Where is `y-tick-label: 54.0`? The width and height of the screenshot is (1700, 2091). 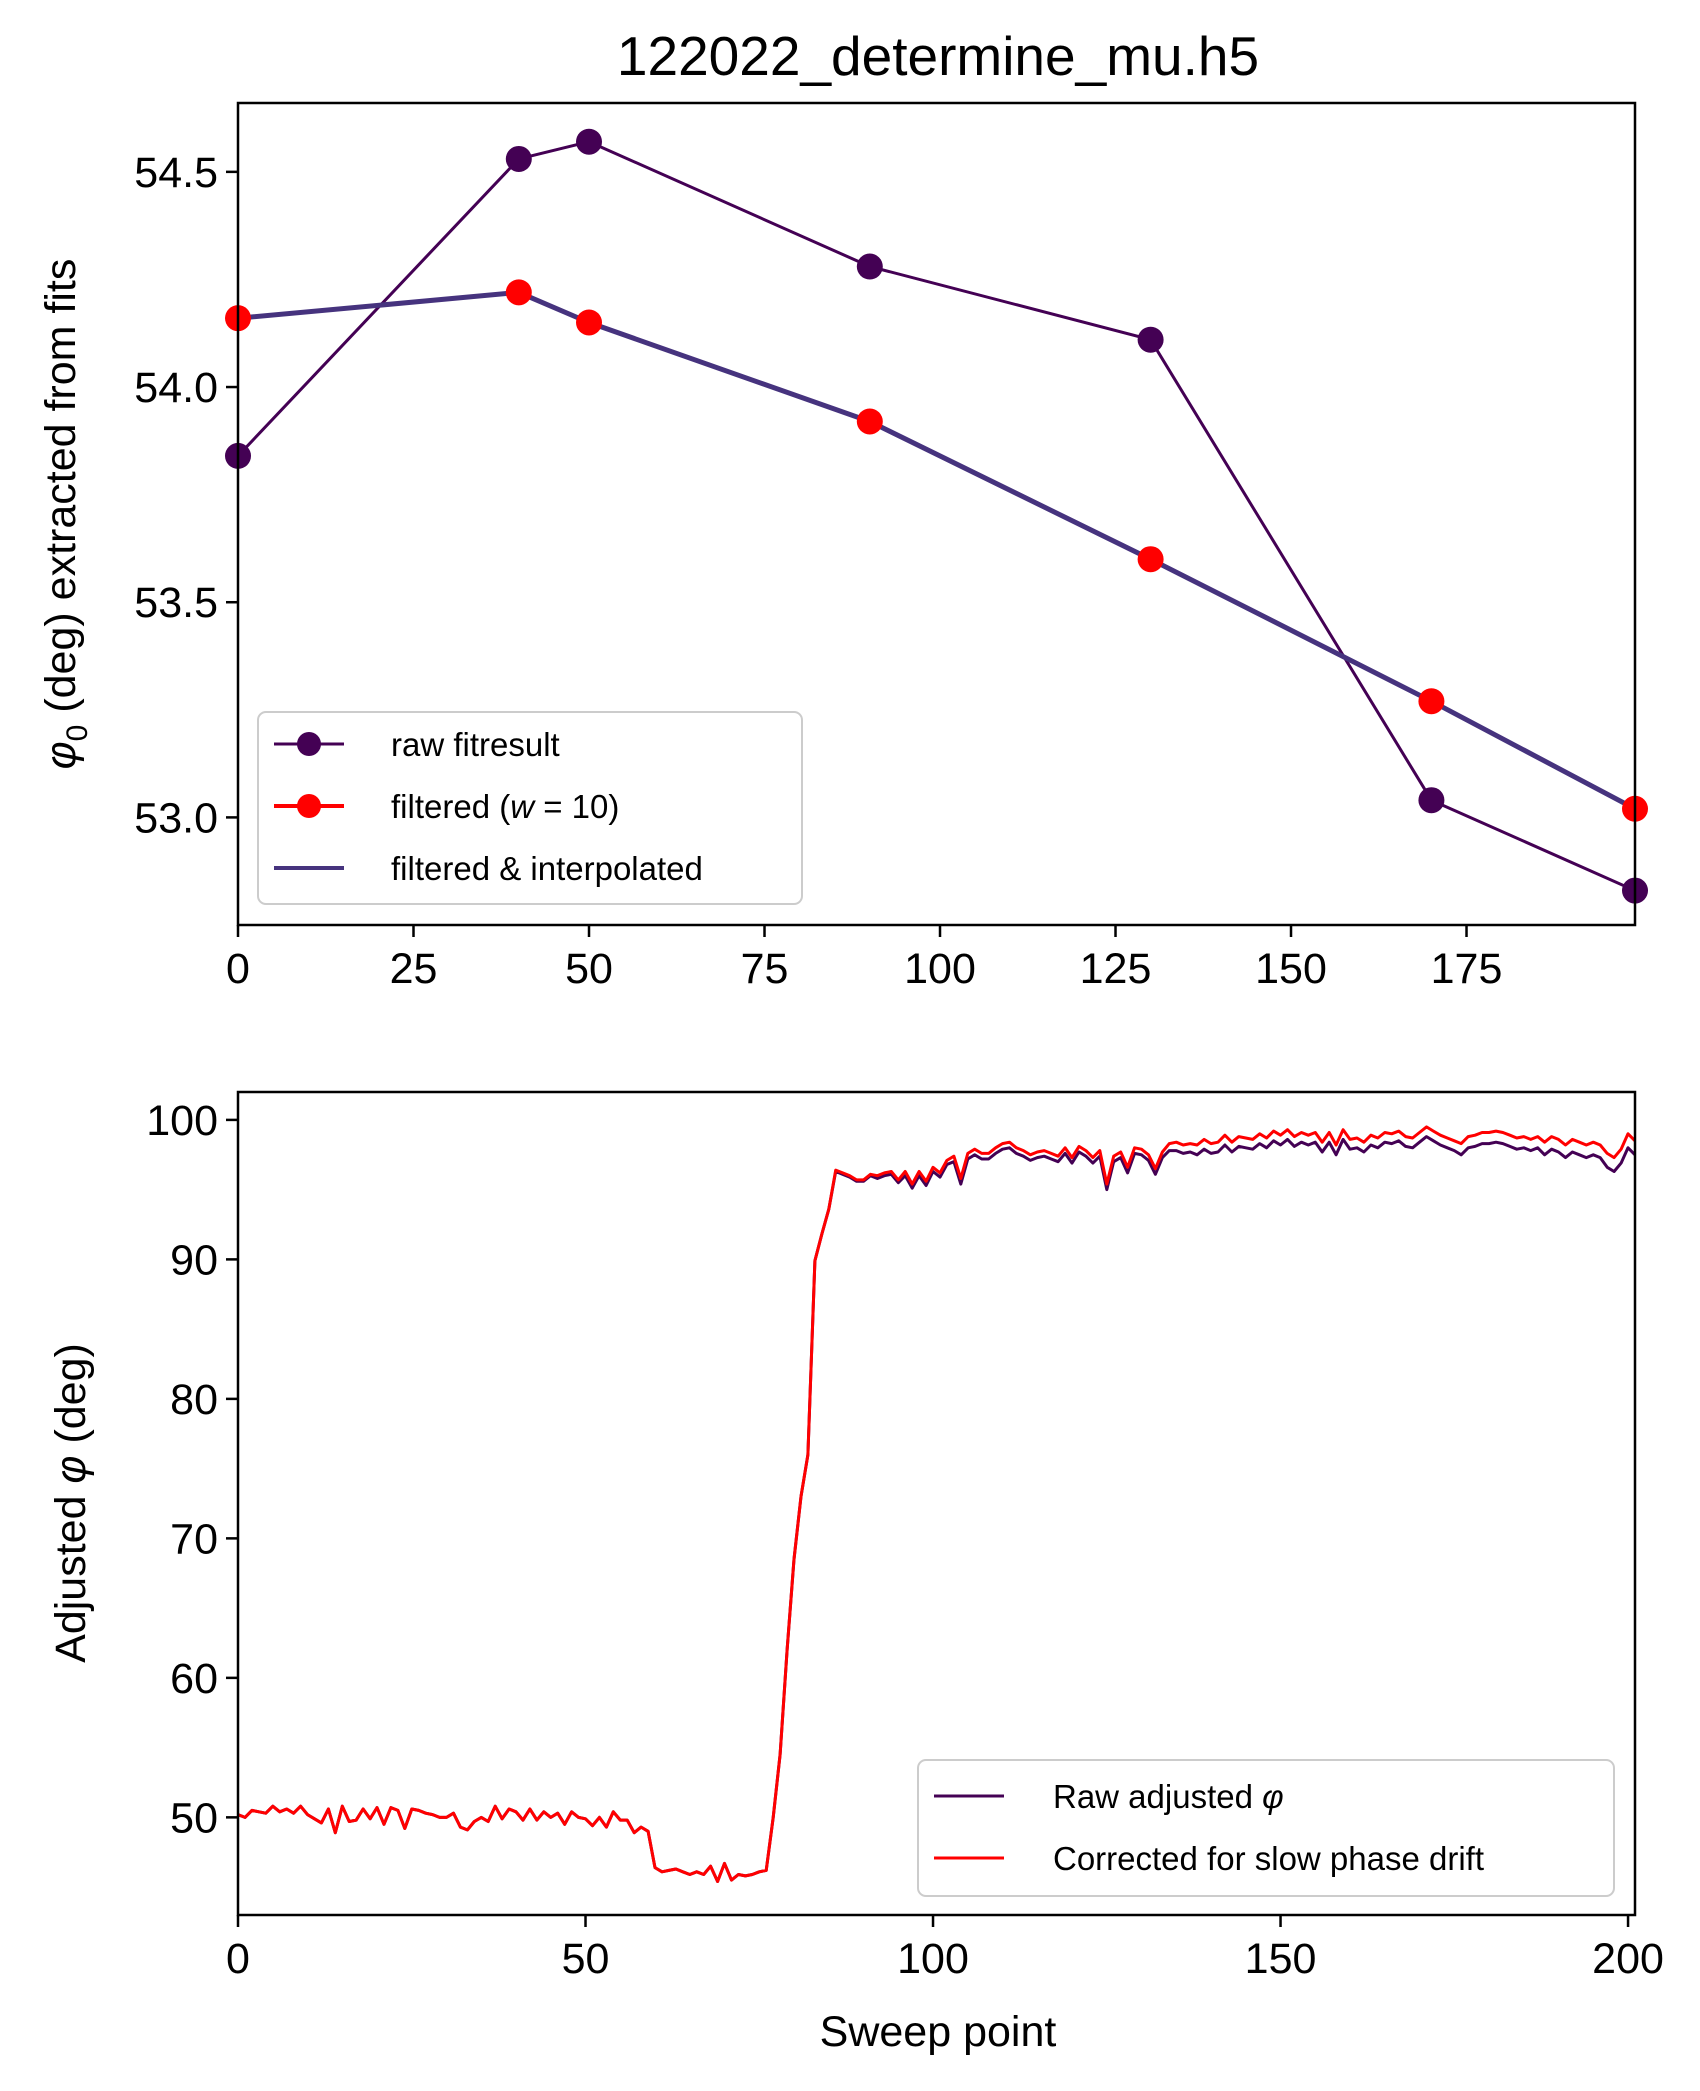
y-tick-label: 54.0 is located at coordinates (176, 388).